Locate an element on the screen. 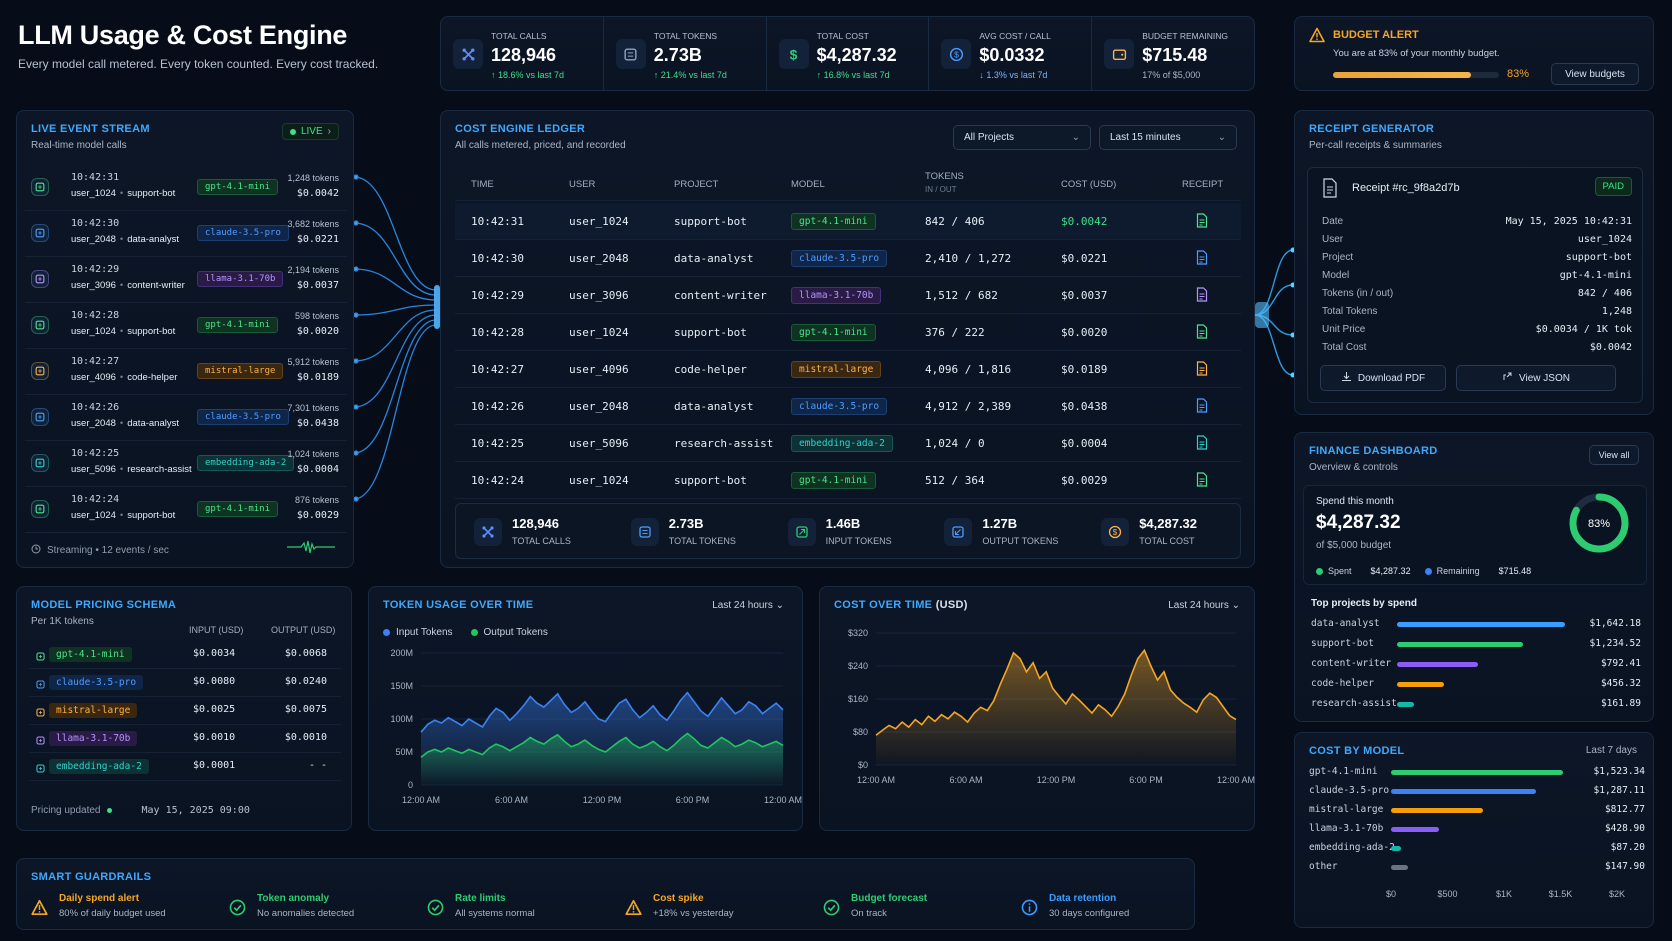 Image resolution: width=1672 pixels, height=941 pixels. total-value: $4,287.32 is located at coordinates (1168, 523).